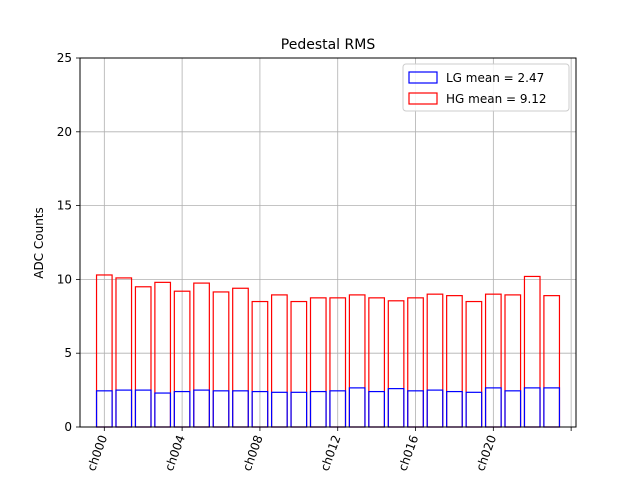 This screenshot has height=480, width=640. Describe the element at coordinates (496, 99) in the screenshot. I see `legend-label: HG mean = 9.12` at that location.